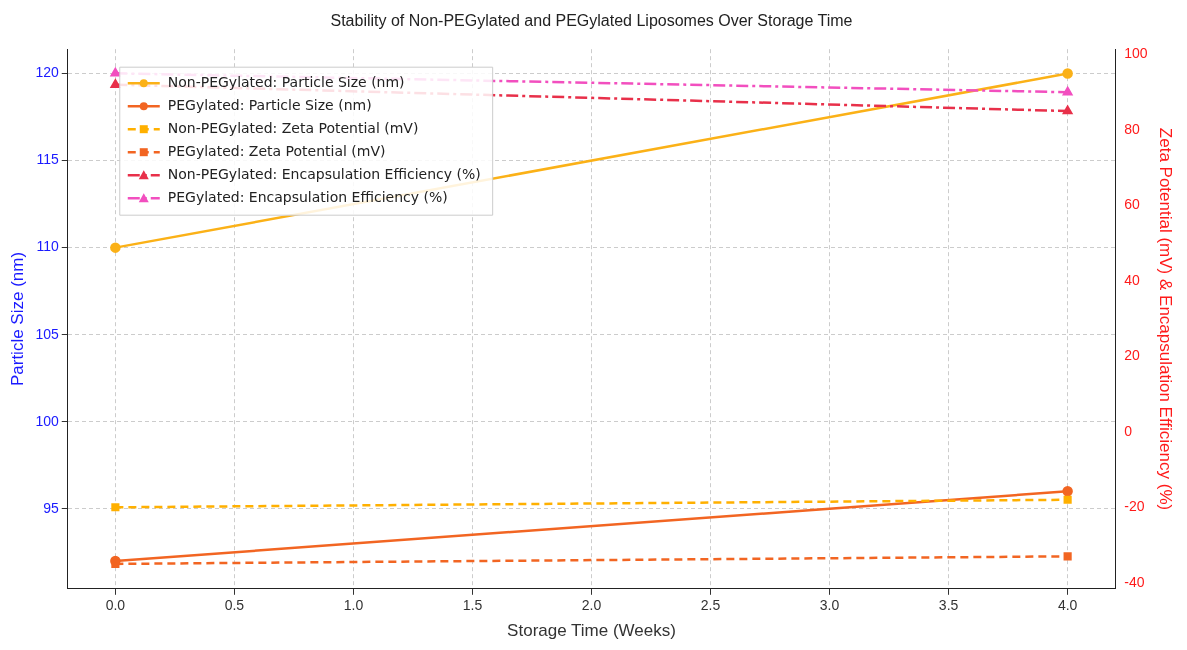 This screenshot has height=650, width=1187. Describe the element at coordinates (47, 420) in the screenshot. I see `y-tick-label: 100` at that location.